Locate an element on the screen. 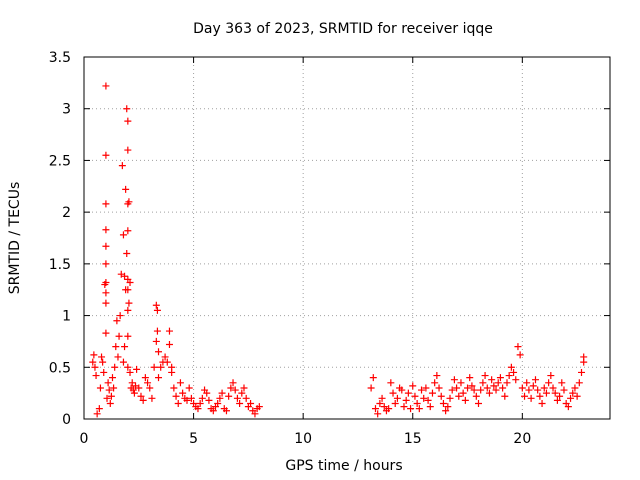  y-tick-label: 0.5 is located at coordinates (60, 368).